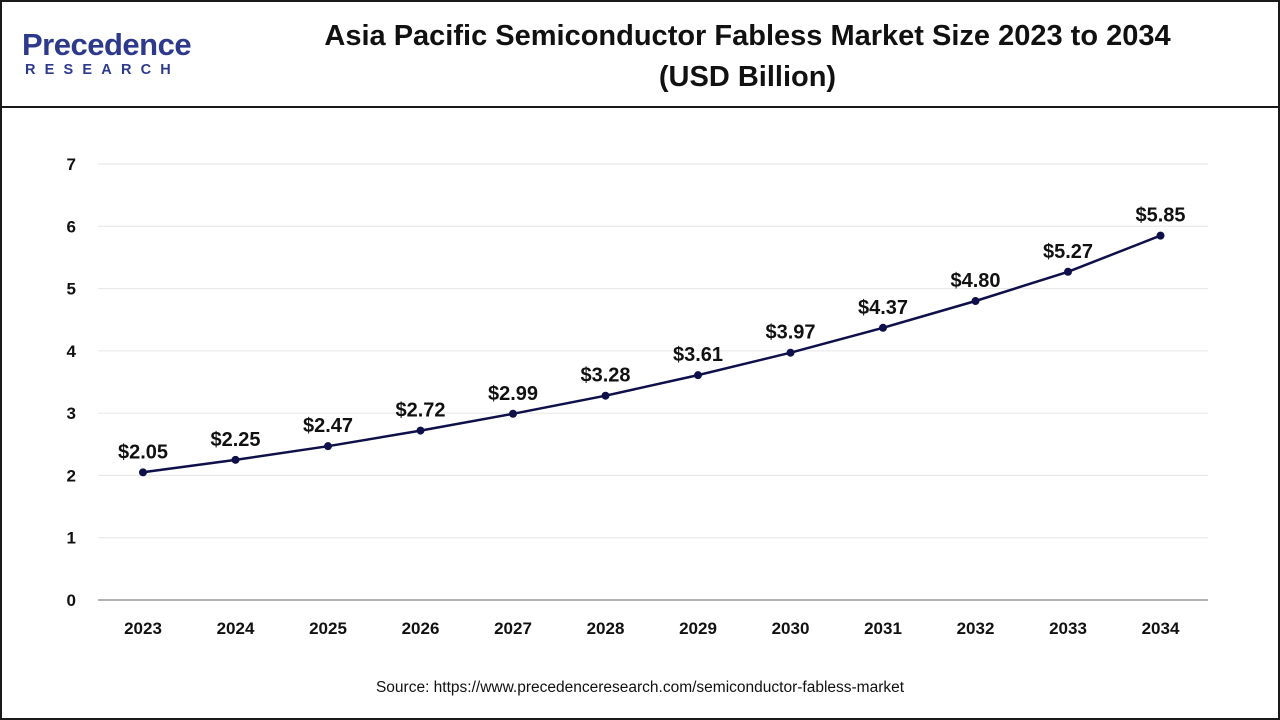  Describe the element at coordinates (71, 475) in the screenshot. I see `y-tick-label: 2` at that location.